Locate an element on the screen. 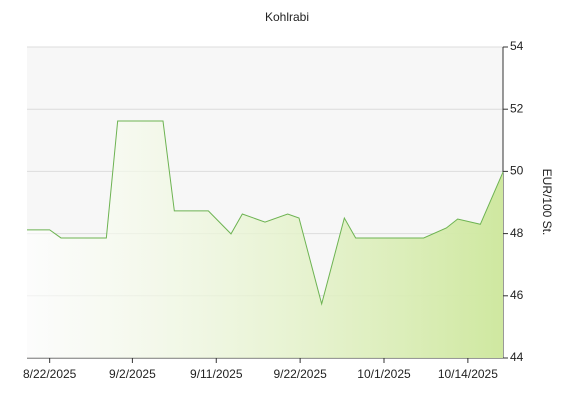 Image resolution: width=576 pixels, height=400 pixels. y-axis-label: EUR/100 St. is located at coordinates (547, 202).